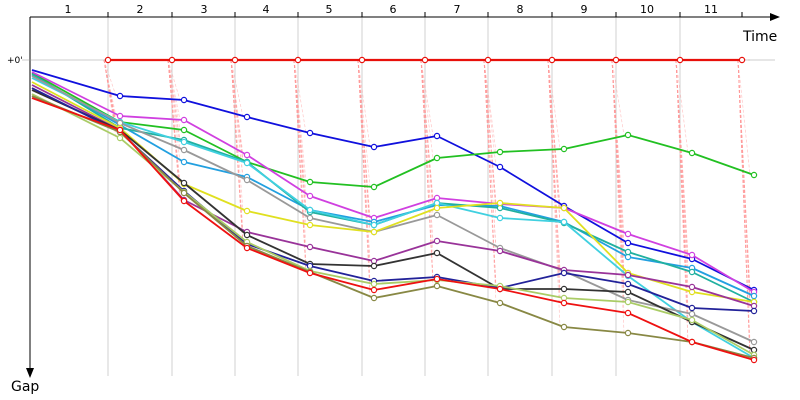 The height and width of the screenshot is (400, 800). Describe the element at coordinates (711, 9) in the screenshot. I see `lap-label: 11` at that location.